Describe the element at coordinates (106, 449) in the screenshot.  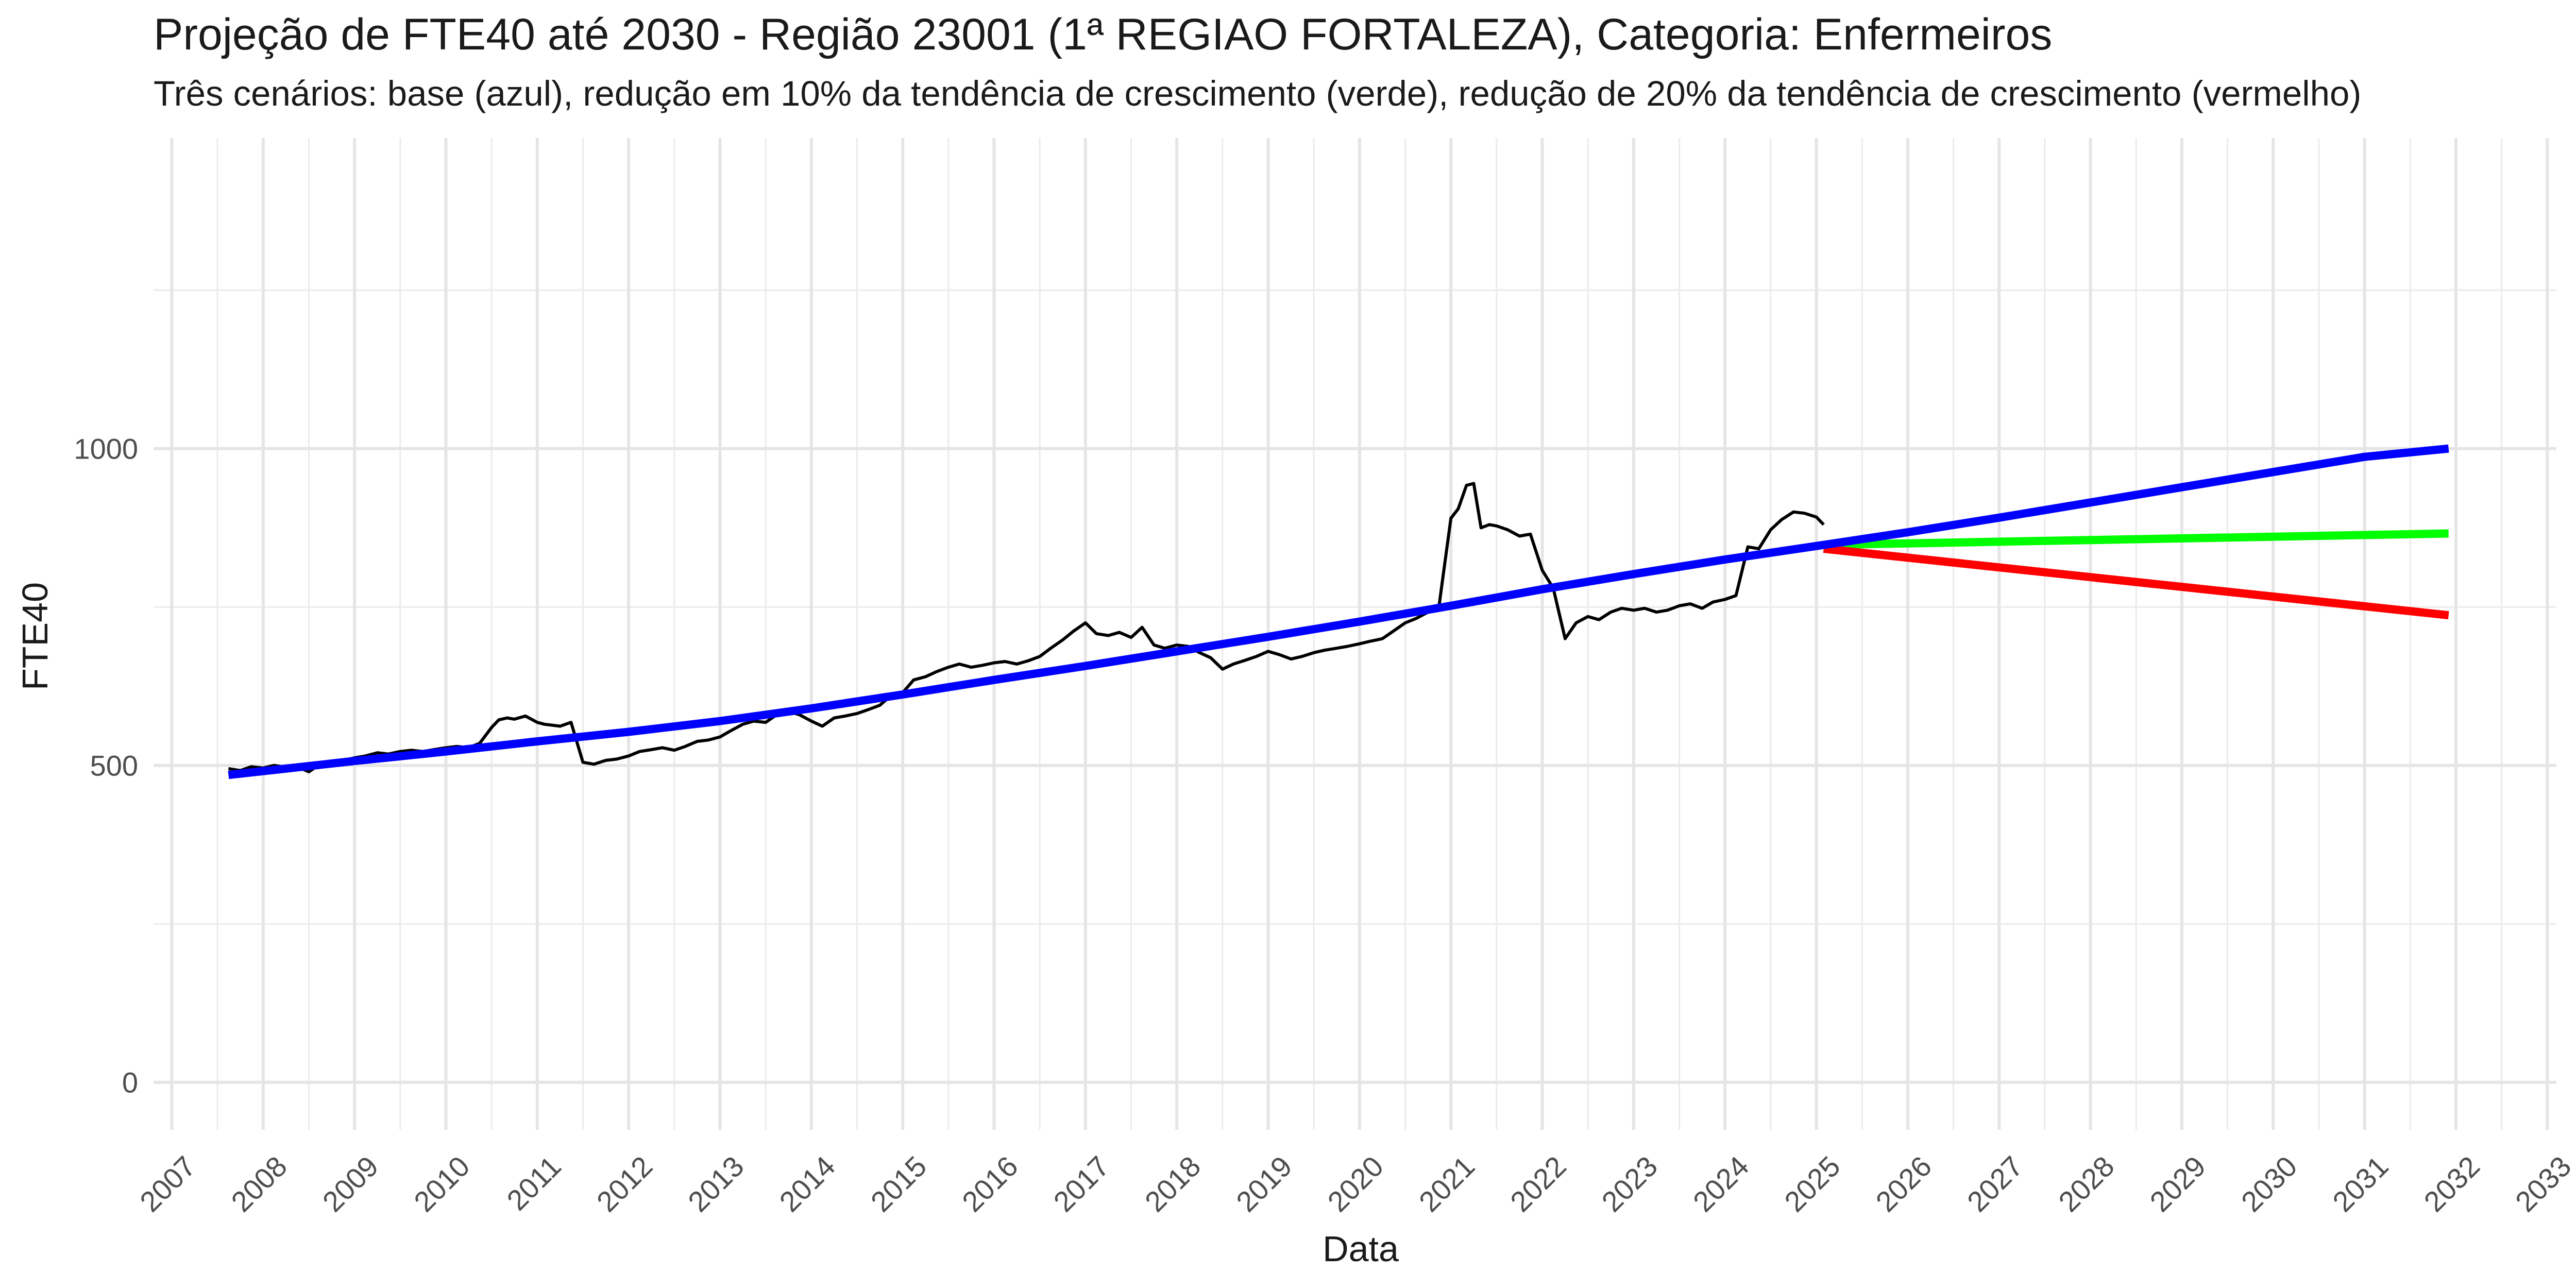
I see `y-tick-label: 1000` at that location.